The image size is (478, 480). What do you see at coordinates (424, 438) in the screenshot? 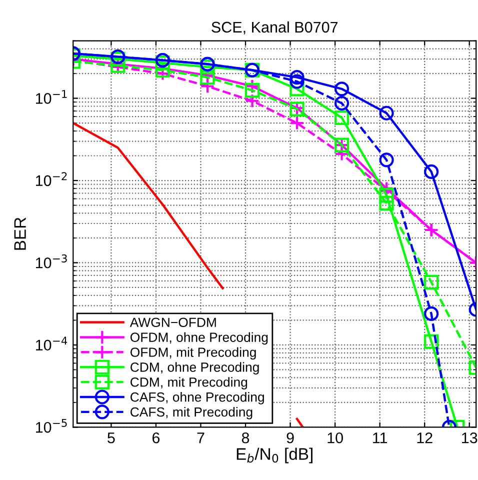
I see `x-tick-label: 12` at bounding box center [424, 438].